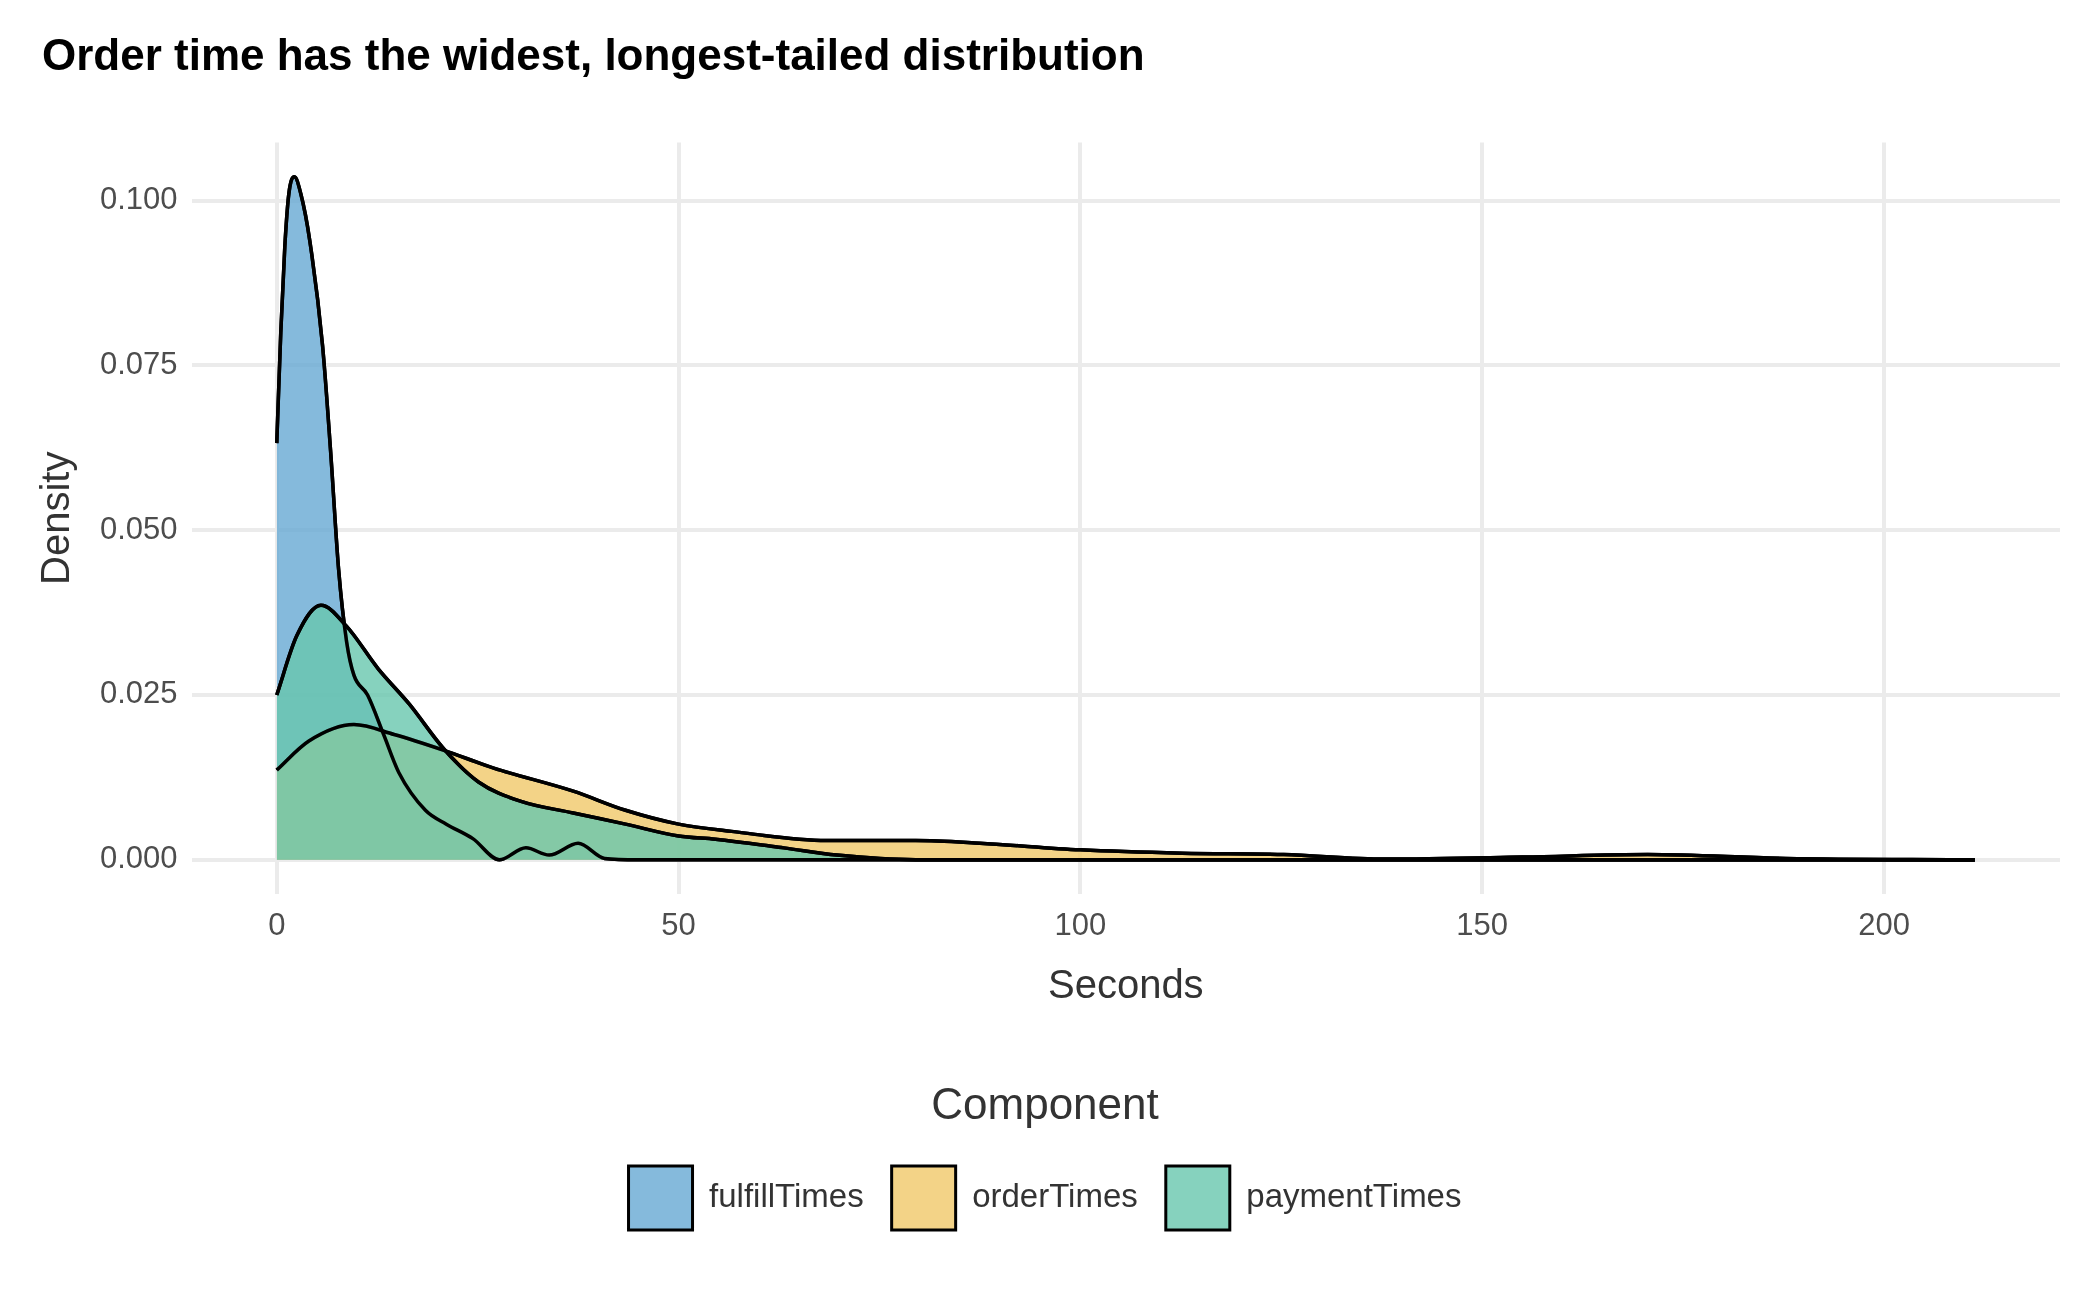 The height and width of the screenshot is (1290, 2100). What do you see at coordinates (55, 518) in the screenshot?
I see `y-axis-title: Density` at bounding box center [55, 518].